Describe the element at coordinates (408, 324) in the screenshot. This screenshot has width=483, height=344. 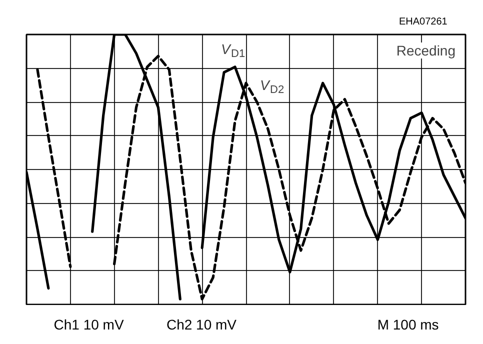
I see `text: M 100 ms` at that location.